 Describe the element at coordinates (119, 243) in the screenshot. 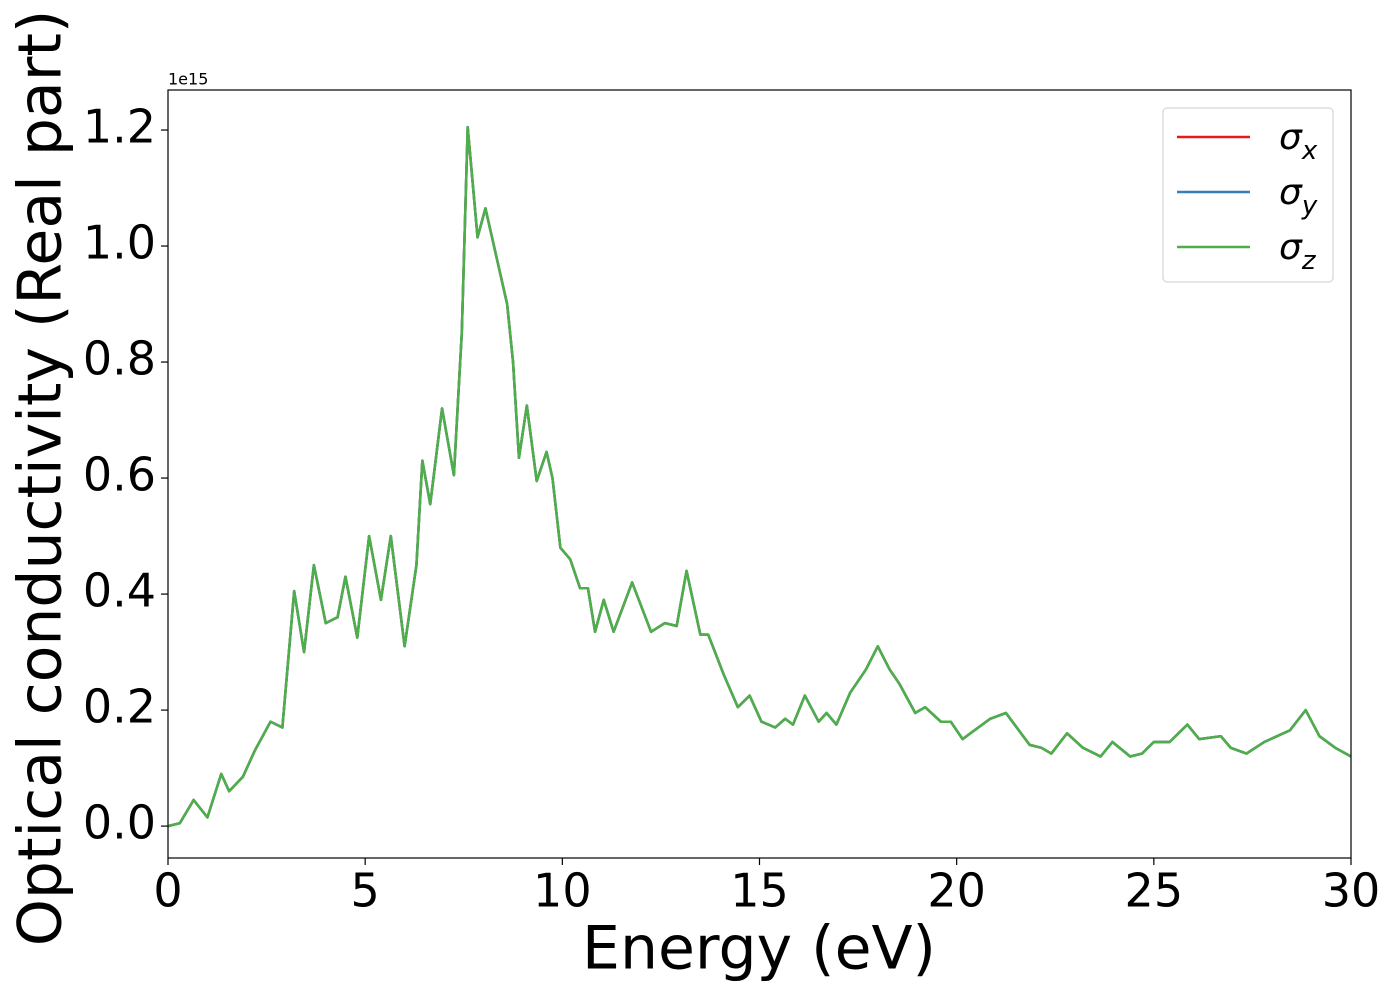

I see `y-tick-label: 1.0` at that location.